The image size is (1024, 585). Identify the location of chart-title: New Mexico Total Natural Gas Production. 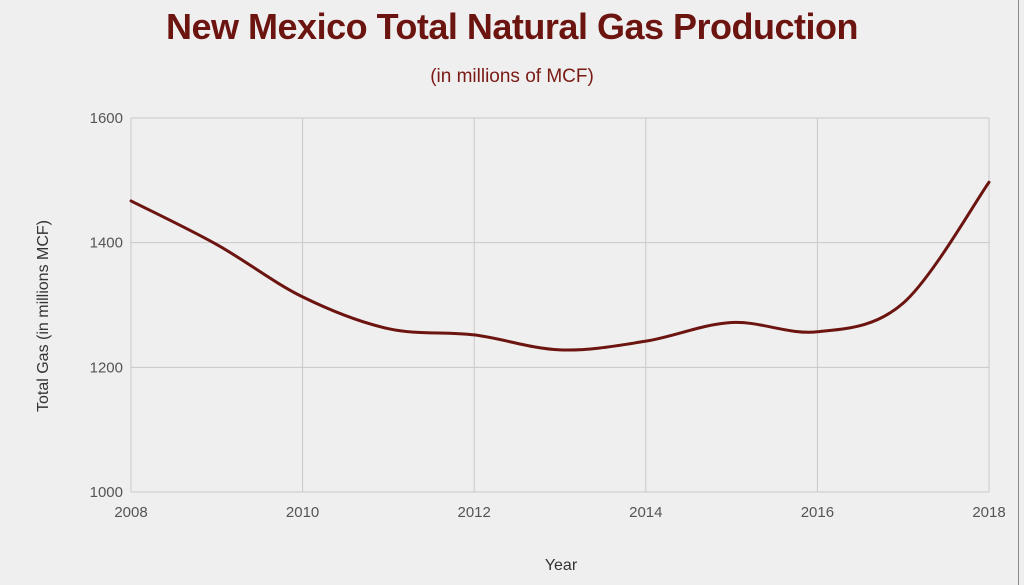
(512, 26).